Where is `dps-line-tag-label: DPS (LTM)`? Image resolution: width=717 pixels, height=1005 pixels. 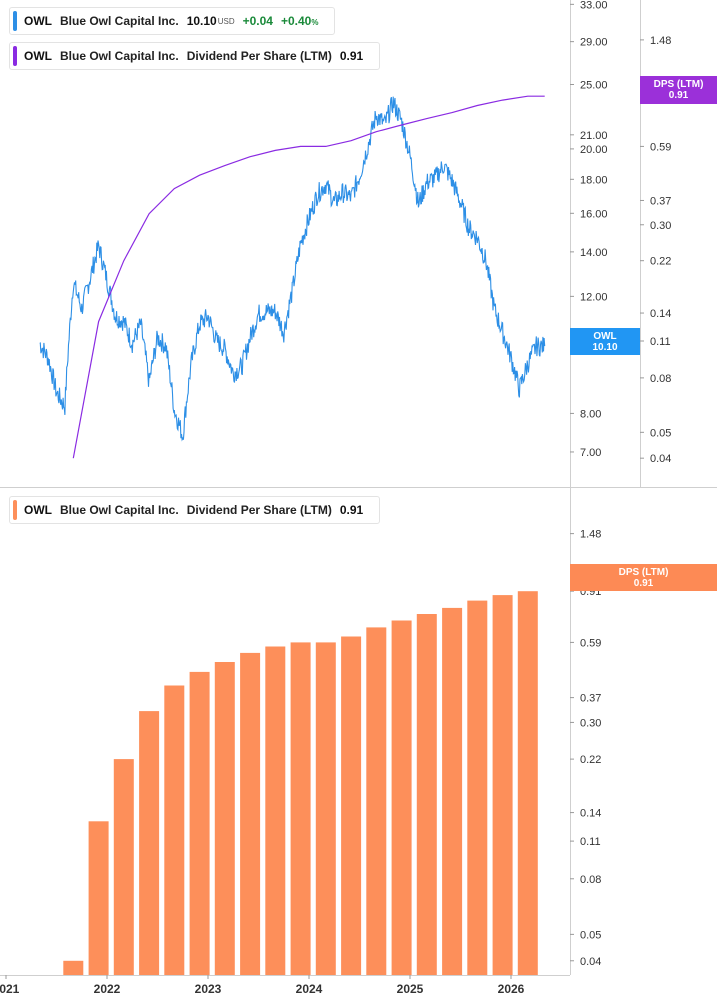
dps-line-tag-label: DPS (LTM) is located at coordinates (678, 84).